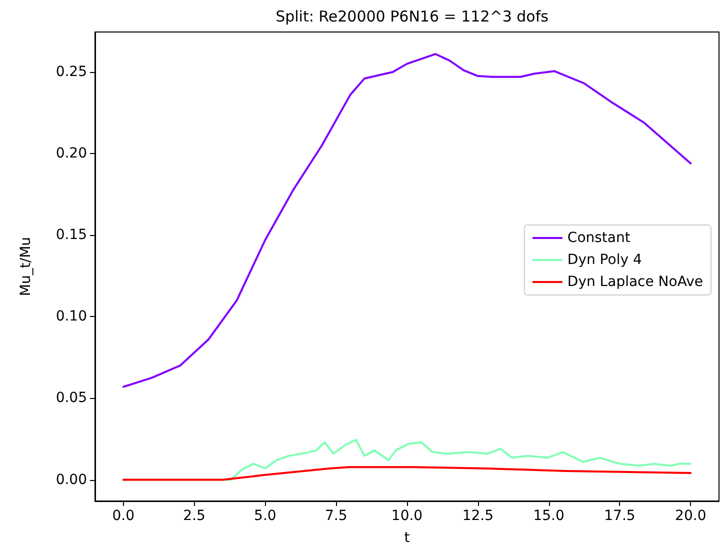  Describe the element at coordinates (407, 538) in the screenshot. I see `x-axis-title: t` at that location.